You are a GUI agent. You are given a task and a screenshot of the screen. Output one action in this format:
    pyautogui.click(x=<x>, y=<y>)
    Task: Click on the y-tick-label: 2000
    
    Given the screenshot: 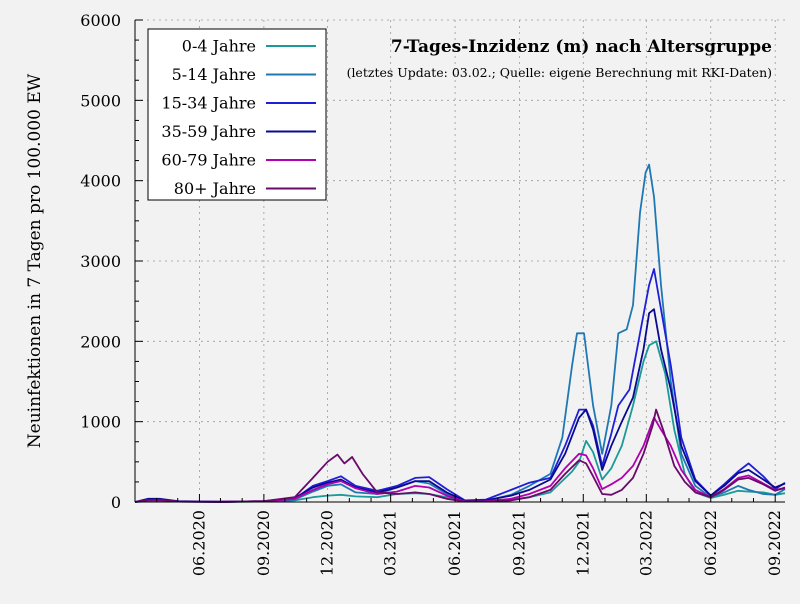 What is the action you would take?
    pyautogui.click(x=100, y=341)
    